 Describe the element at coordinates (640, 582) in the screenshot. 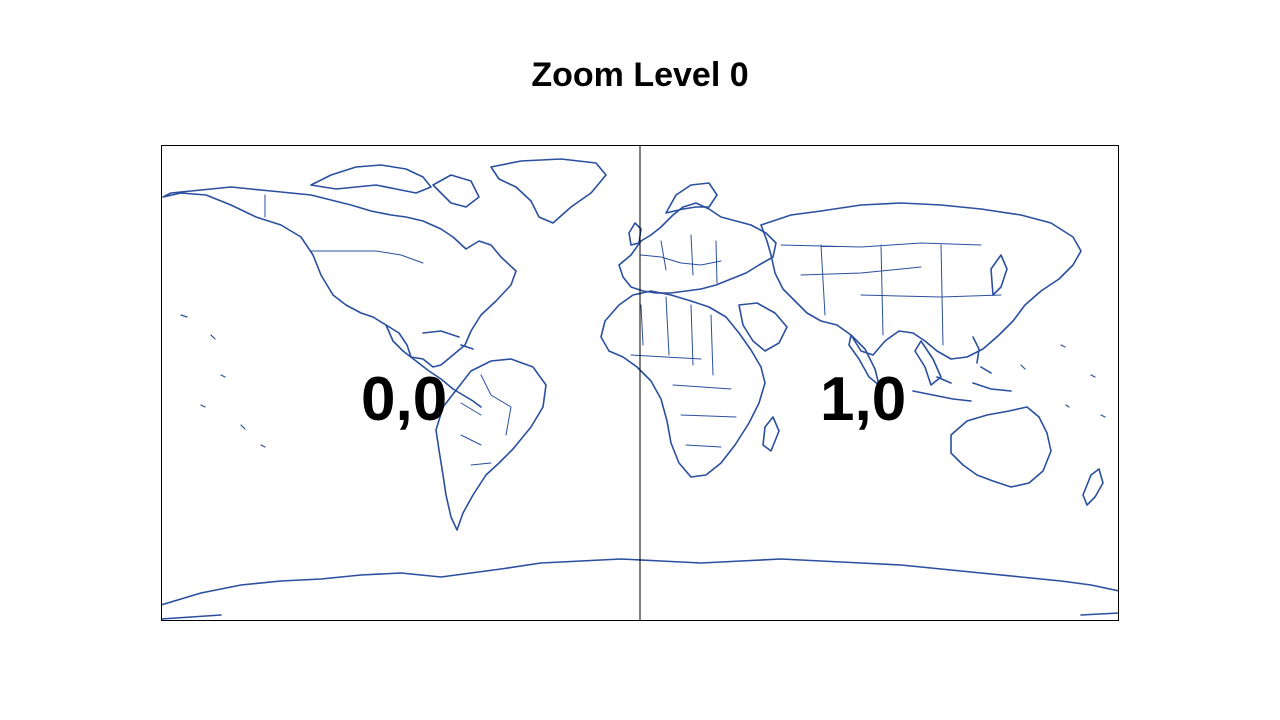

I see `antarctica-outline` at that location.